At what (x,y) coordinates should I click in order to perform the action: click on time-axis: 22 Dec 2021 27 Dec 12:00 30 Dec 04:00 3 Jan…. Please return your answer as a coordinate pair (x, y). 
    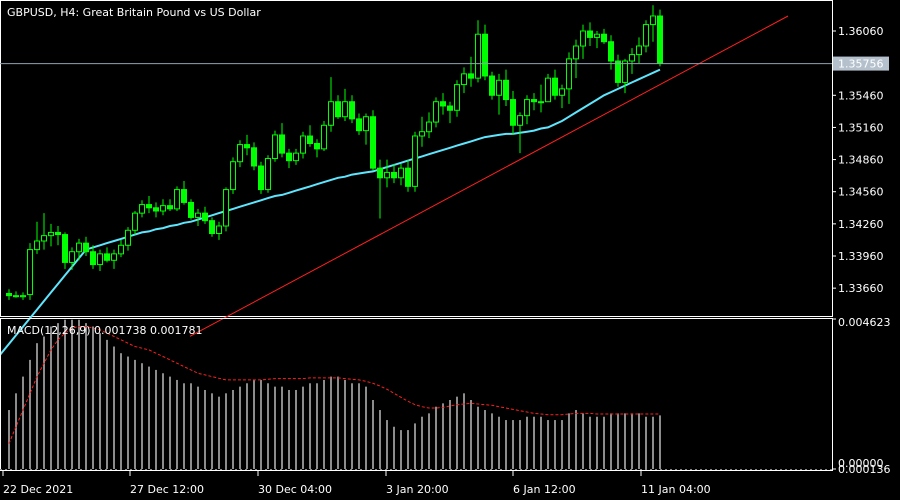
    Looking at the image, I should click on (356, 483).